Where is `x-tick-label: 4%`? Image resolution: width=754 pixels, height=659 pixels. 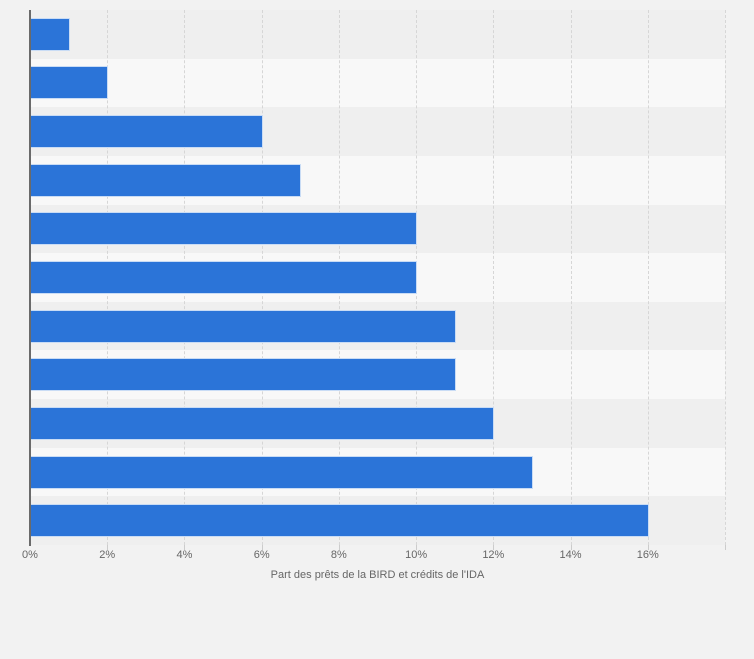 x-tick-label: 4% is located at coordinates (184, 555).